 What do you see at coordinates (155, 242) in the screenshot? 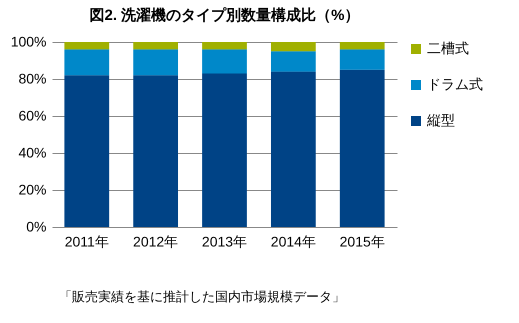
I see `x-tick-label: 2012年` at bounding box center [155, 242].